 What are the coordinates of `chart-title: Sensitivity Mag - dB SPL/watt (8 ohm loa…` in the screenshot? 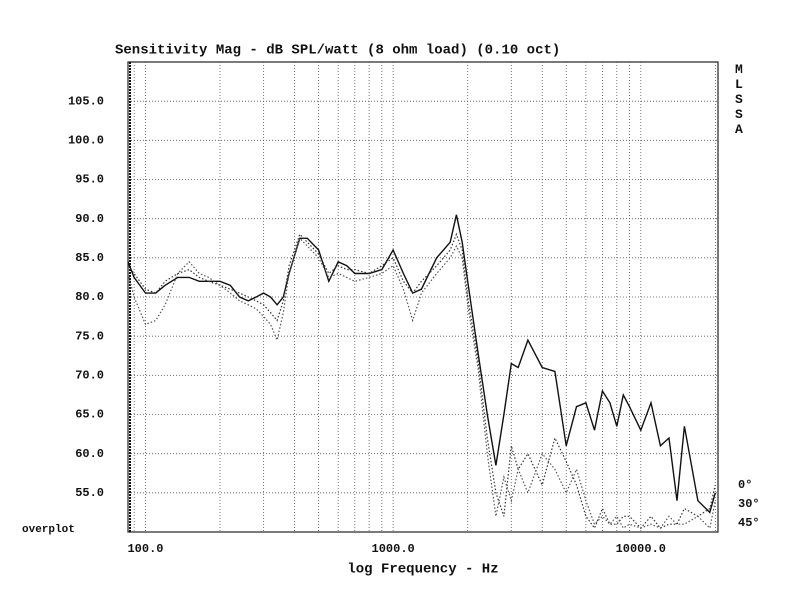 It's located at (337, 51).